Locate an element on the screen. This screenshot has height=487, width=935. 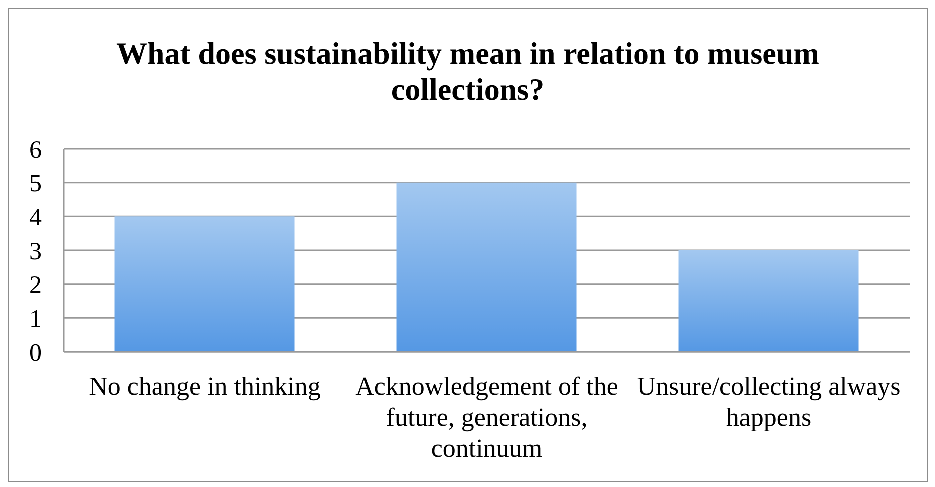
y-tick-label: 0 is located at coordinates (36, 353).